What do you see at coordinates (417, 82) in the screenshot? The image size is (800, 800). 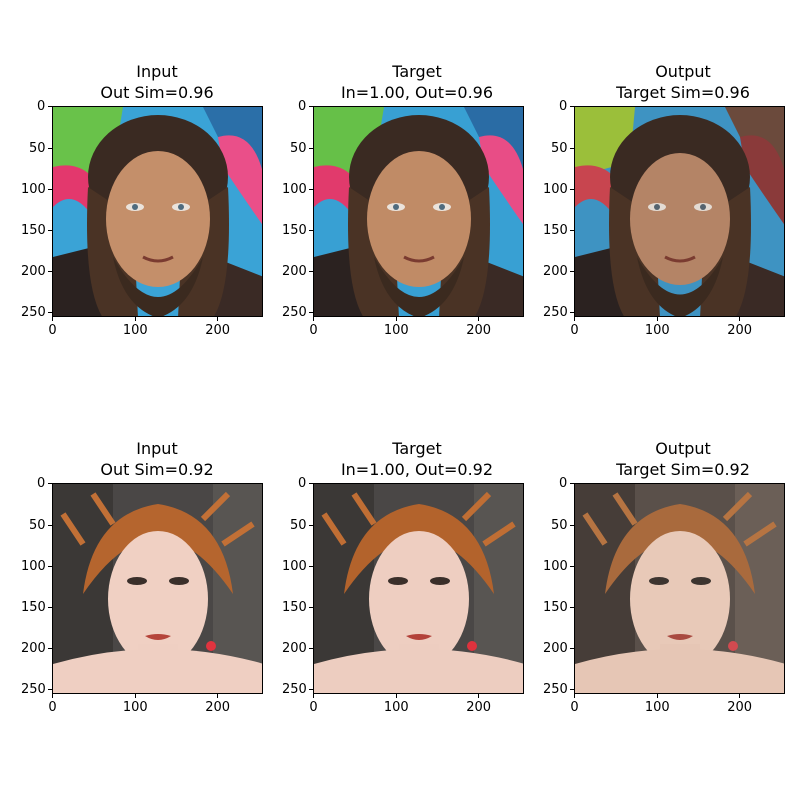 I see `panel-title: Target In=1.00, Out=0.96` at bounding box center [417, 82].